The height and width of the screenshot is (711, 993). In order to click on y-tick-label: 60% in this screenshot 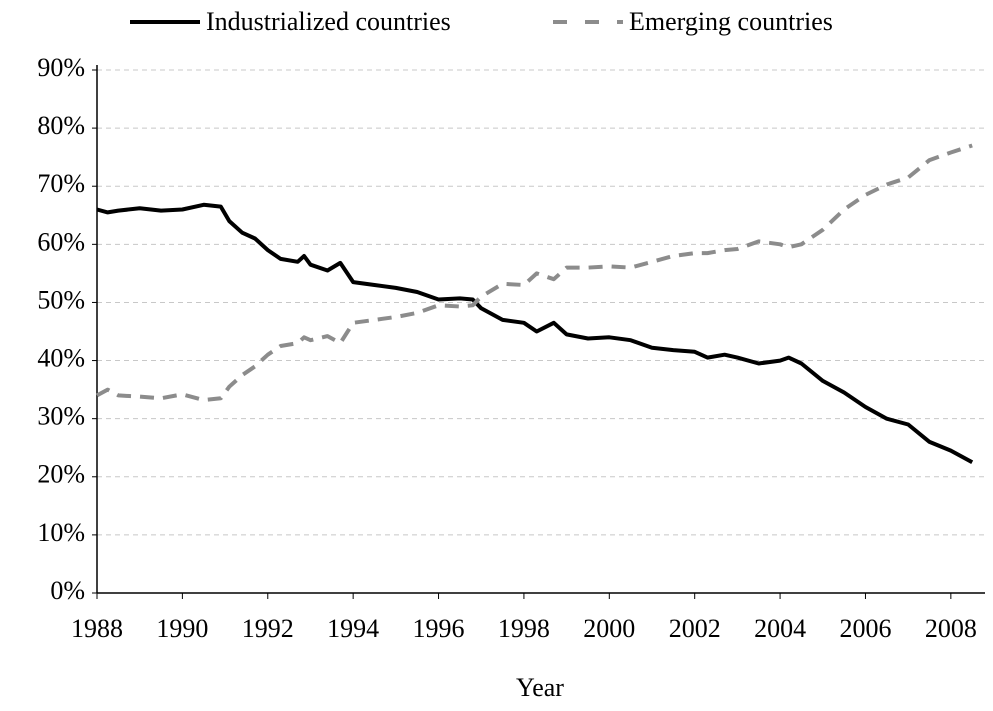, I will do `click(61, 241)`.